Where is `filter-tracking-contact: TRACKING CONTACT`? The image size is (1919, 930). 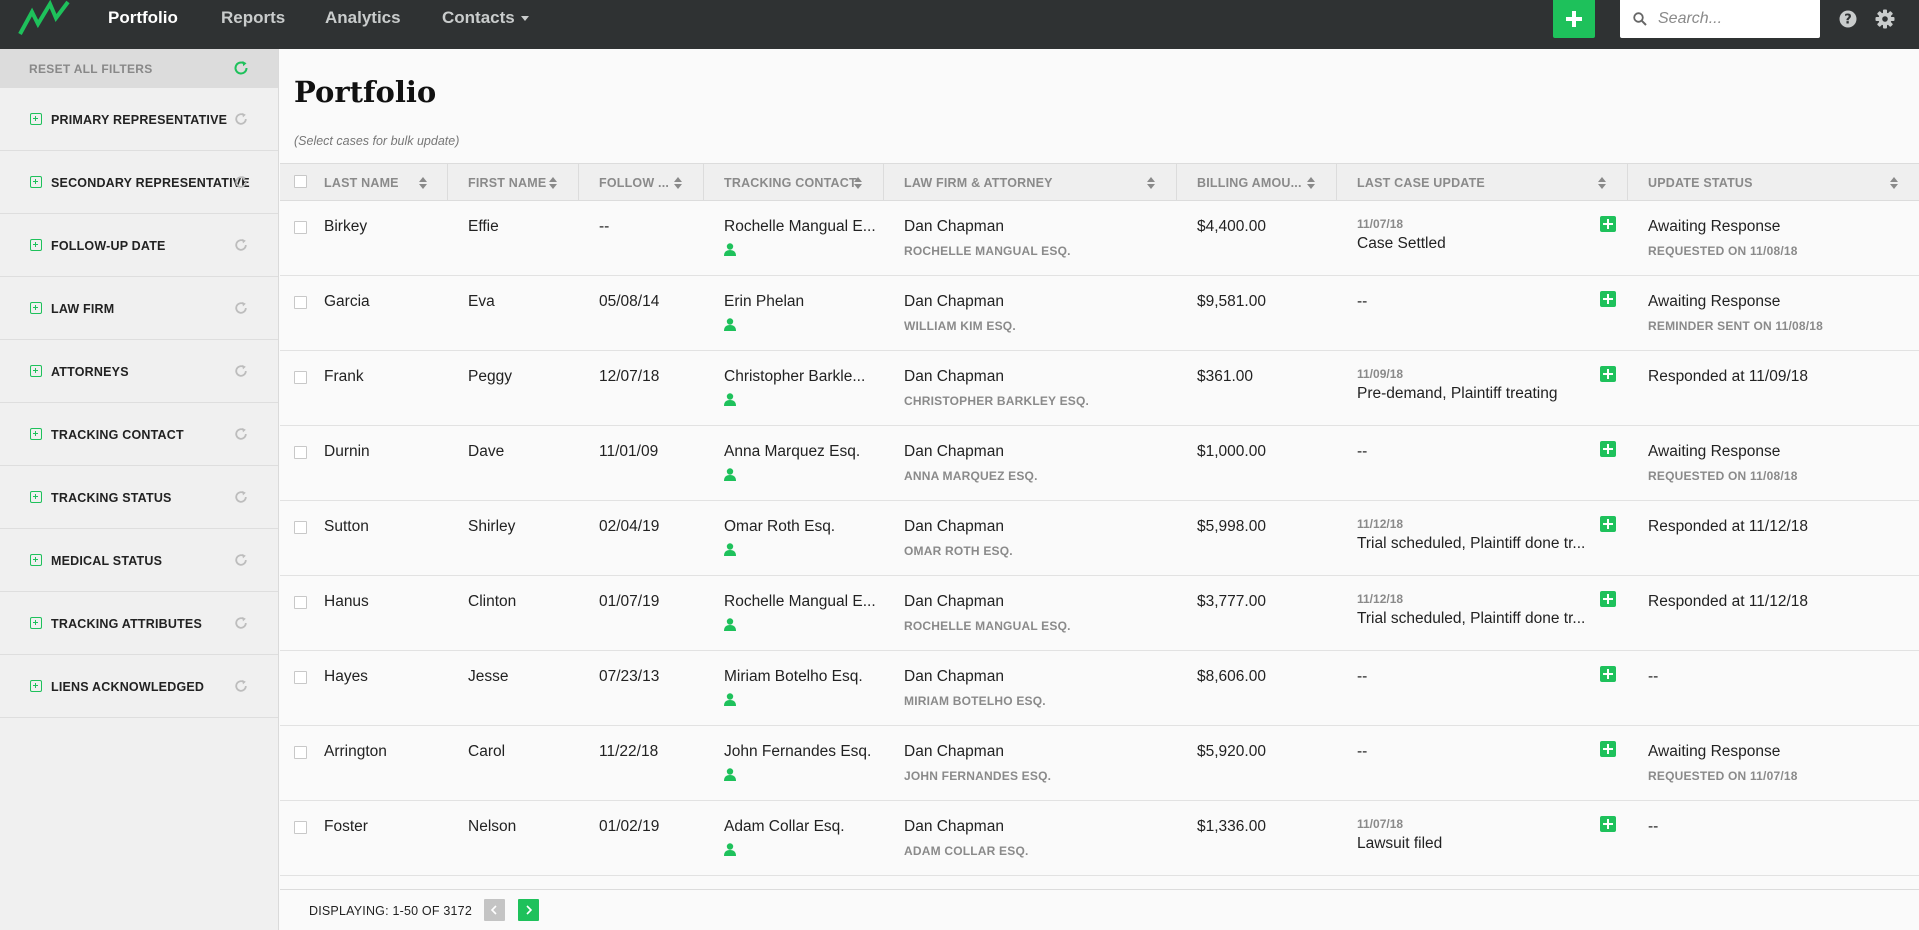
filter-tracking-contact: TRACKING CONTACT is located at coordinates (139, 434).